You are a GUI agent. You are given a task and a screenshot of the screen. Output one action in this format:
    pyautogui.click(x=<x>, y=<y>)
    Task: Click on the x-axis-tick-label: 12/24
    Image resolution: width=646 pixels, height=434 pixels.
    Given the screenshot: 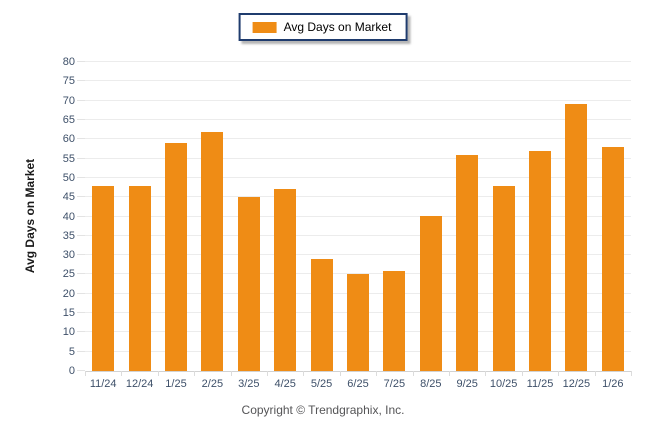 What is the action you would take?
    pyautogui.click(x=139, y=384)
    